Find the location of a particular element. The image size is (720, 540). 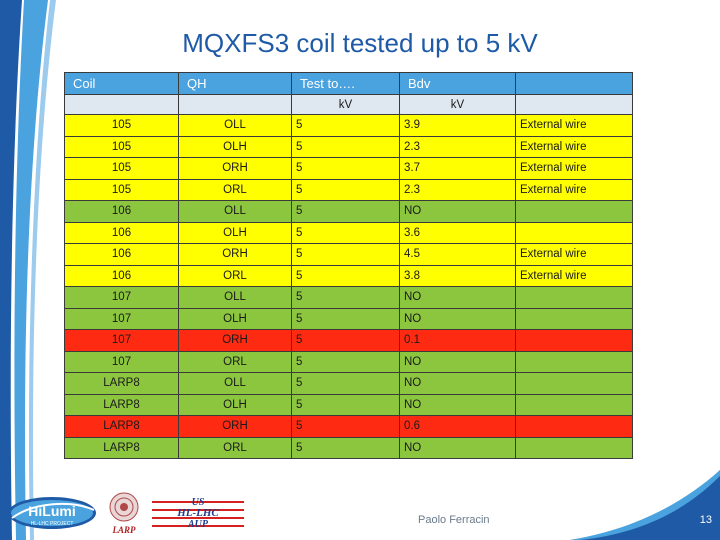

cell-bdv: 3.9 is located at coordinates (457, 125).